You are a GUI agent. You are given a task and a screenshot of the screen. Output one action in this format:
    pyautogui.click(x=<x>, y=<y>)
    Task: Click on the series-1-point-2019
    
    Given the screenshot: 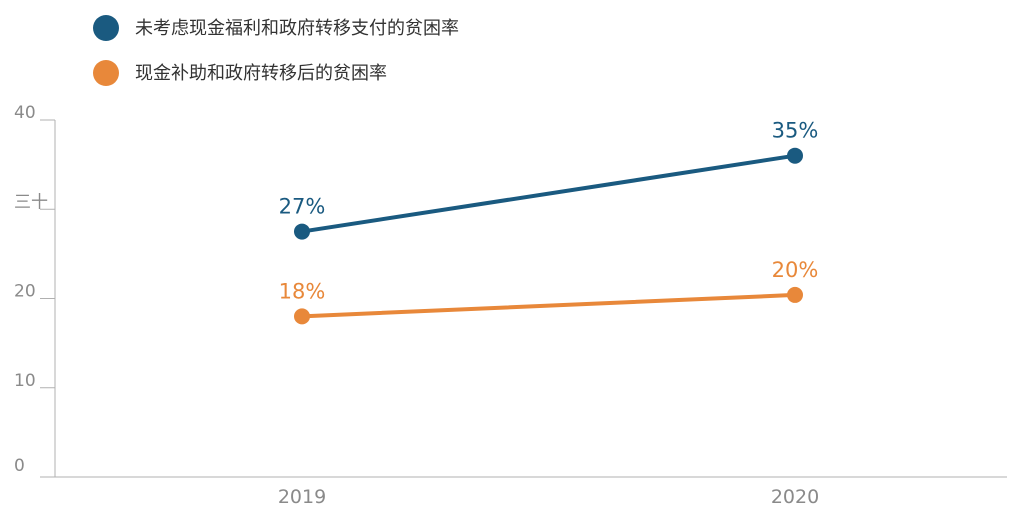 What is the action you would take?
    pyautogui.click(x=302, y=231)
    